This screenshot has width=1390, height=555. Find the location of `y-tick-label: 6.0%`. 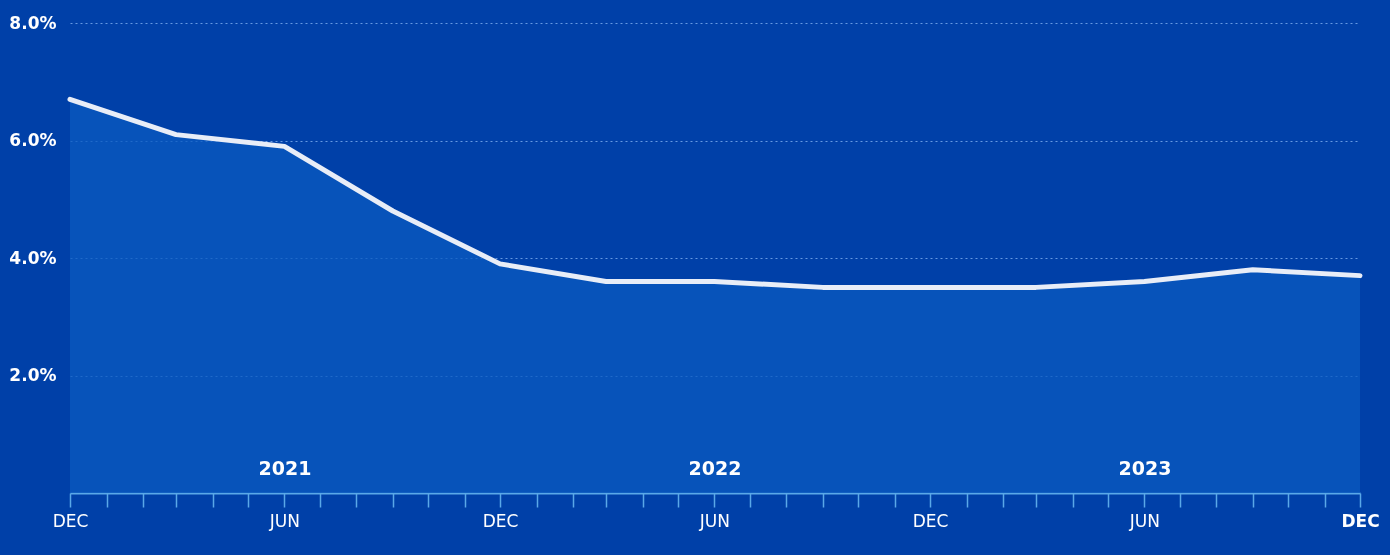

y-tick-label: 6.0% is located at coordinates (33, 140).